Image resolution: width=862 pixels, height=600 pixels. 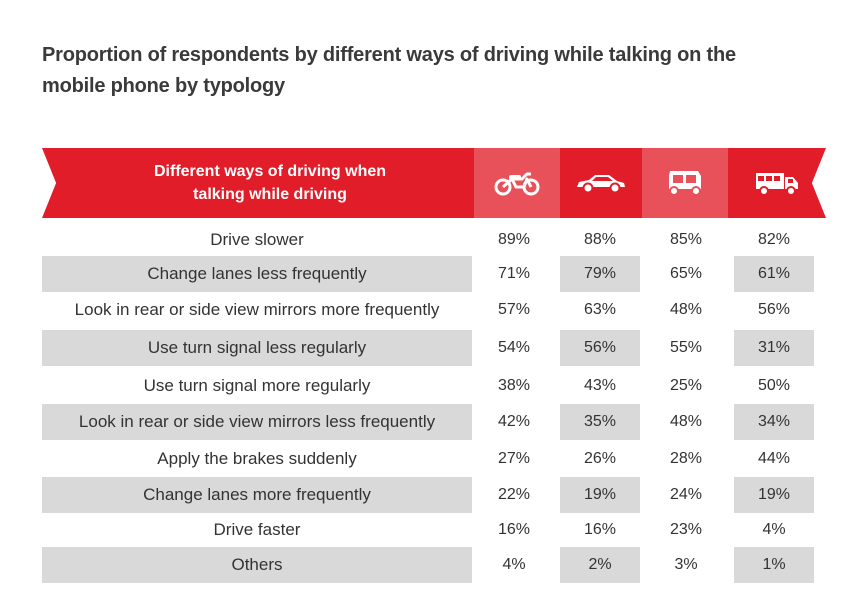 I want to click on cell-auto-rickshaw: 55%, so click(x=686, y=347).